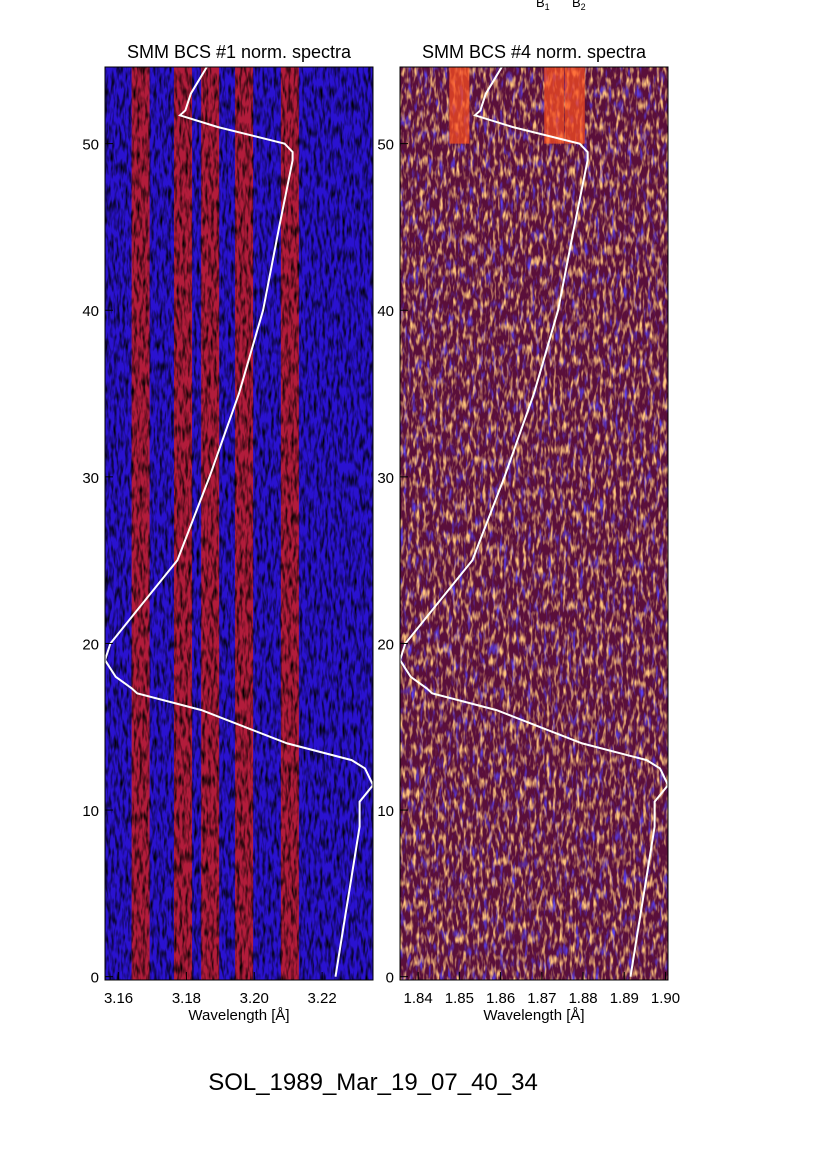  What do you see at coordinates (254, 998) in the screenshot?
I see `x-tick-label: 3.20` at bounding box center [254, 998].